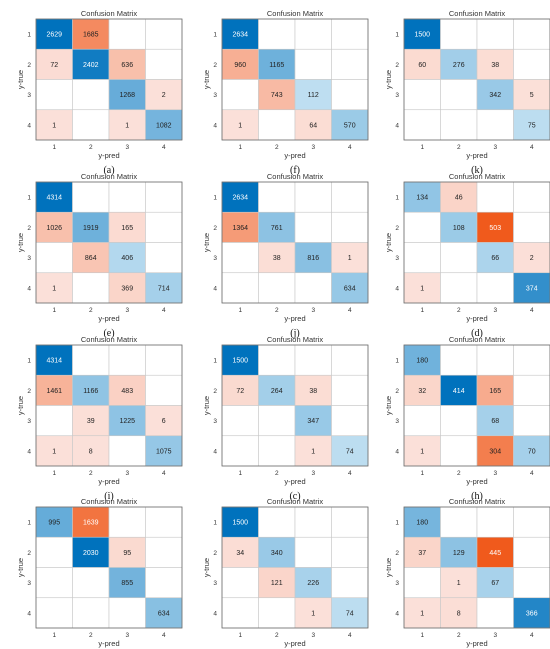 The width and height of the screenshot is (550, 649). I want to click on cell-value: 64, so click(313, 125).